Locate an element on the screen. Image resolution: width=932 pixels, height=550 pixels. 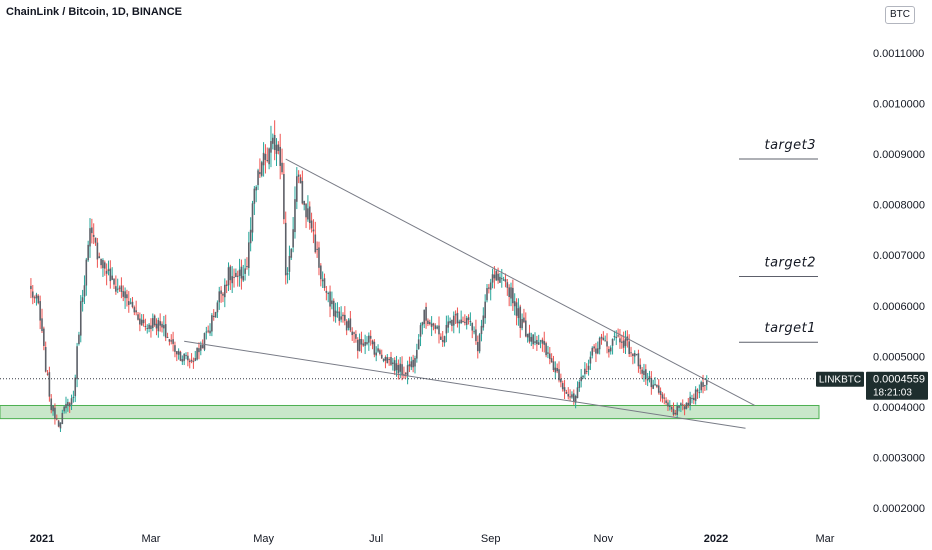
symbol-label: LINKBTC is located at coordinates (840, 380).